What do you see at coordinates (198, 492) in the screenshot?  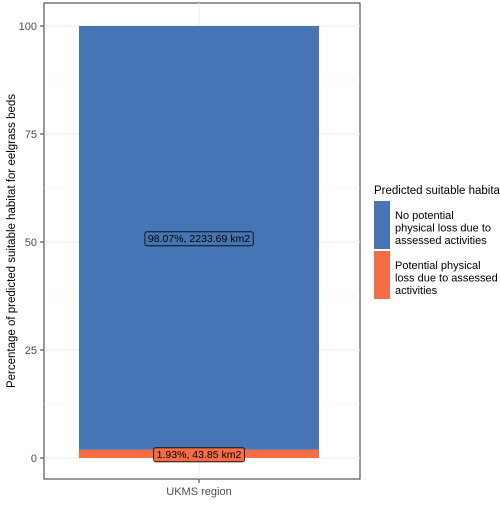 I see `x-tick-label: UKMS region` at bounding box center [198, 492].